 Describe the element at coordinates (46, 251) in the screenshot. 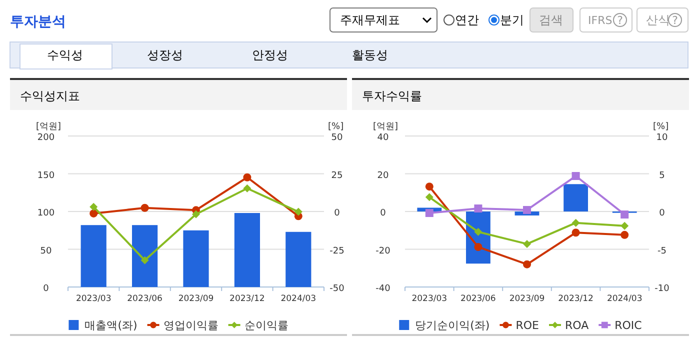

I see `y-tick-label: 50` at that location.